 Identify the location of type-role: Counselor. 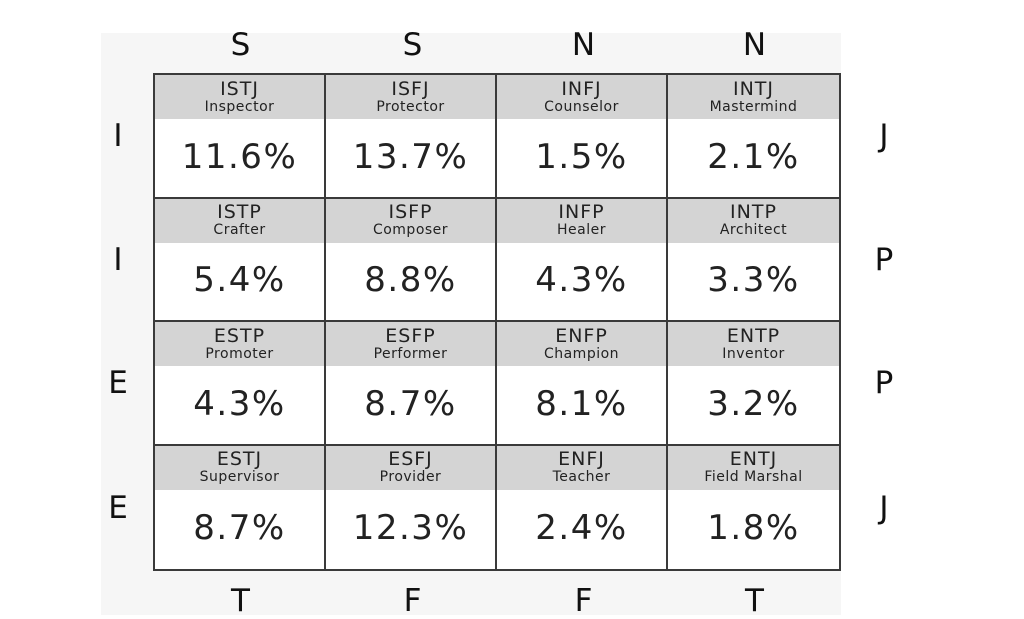
(581, 106).